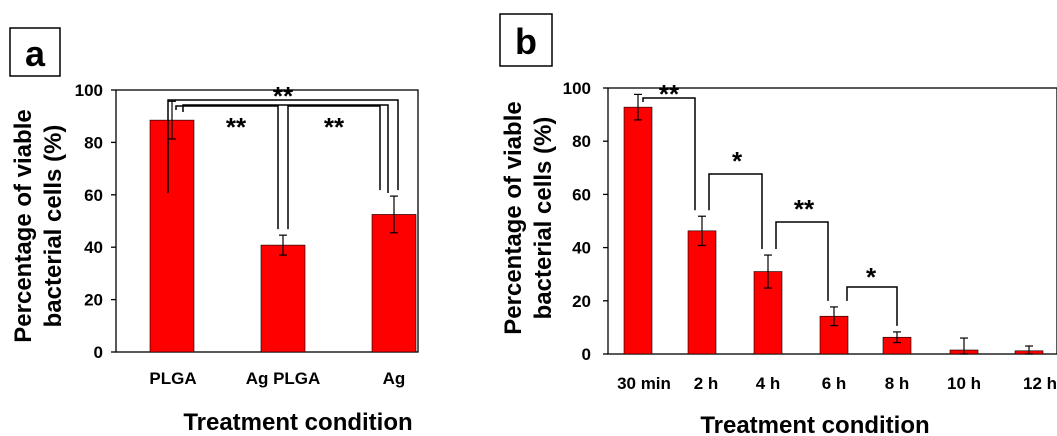 The image size is (1057, 436). Describe the element at coordinates (53, 226) in the screenshot. I see `panel-a-ylabel-line2: bacterial cells (%)` at that location.